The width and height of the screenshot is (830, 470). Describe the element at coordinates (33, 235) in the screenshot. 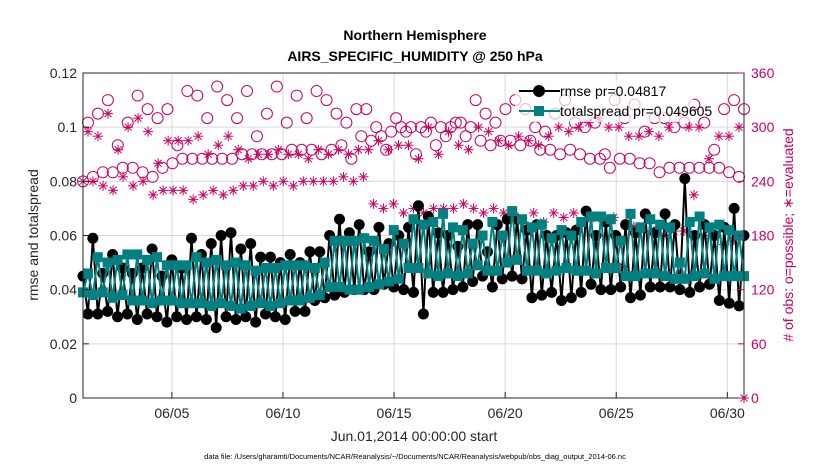

I see `y-axis-left-label: rmse and totalspread` at that location.